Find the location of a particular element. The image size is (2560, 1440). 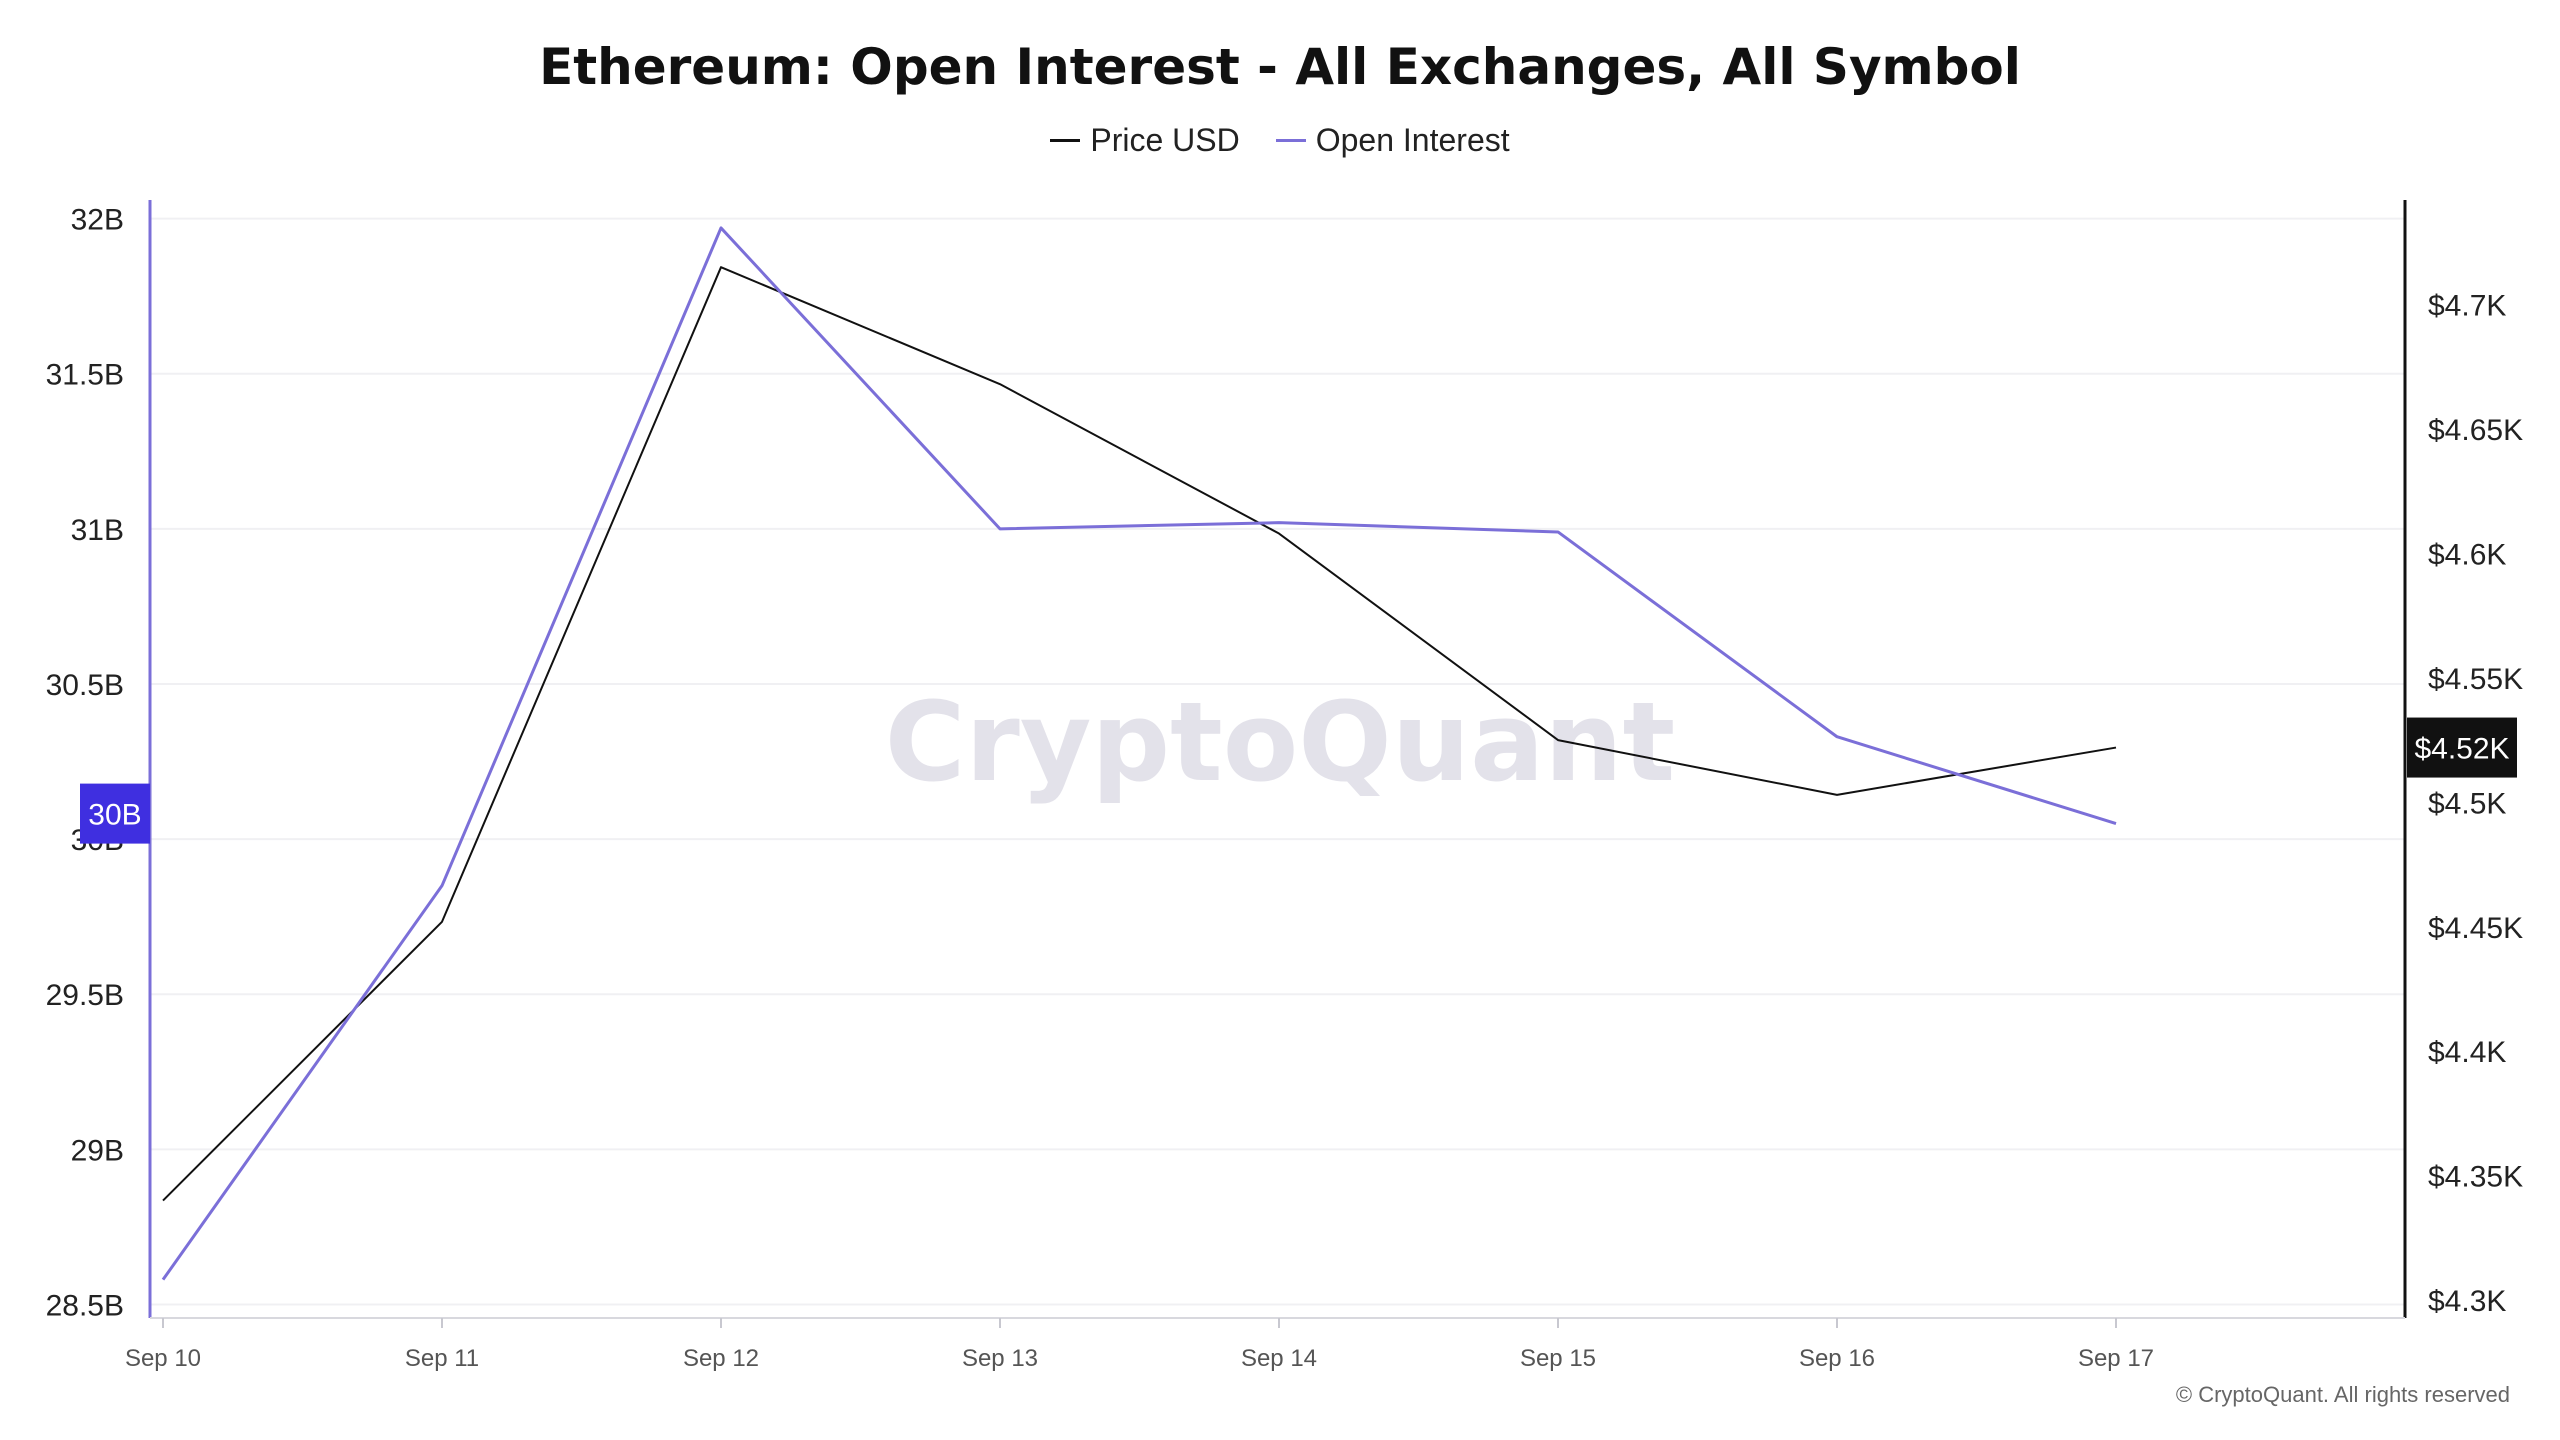

open-interest-value-marker is located at coordinates (115, 813).